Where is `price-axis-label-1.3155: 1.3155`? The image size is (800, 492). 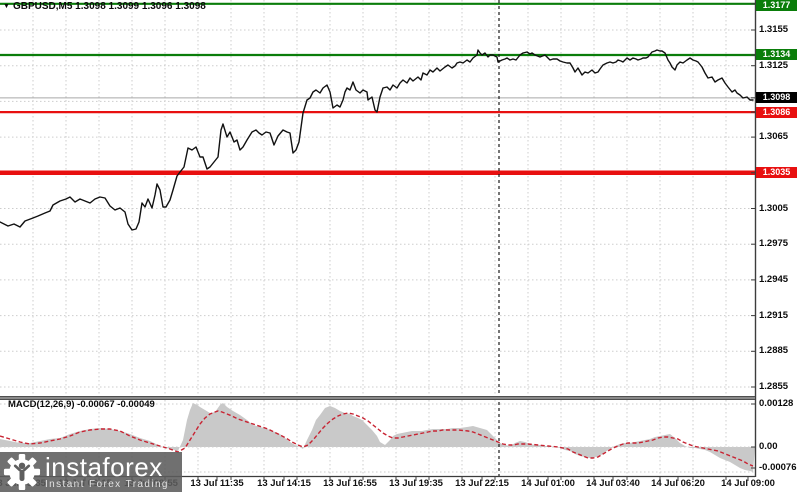 price-axis-label-1.3155: 1.3155 is located at coordinates (774, 29).